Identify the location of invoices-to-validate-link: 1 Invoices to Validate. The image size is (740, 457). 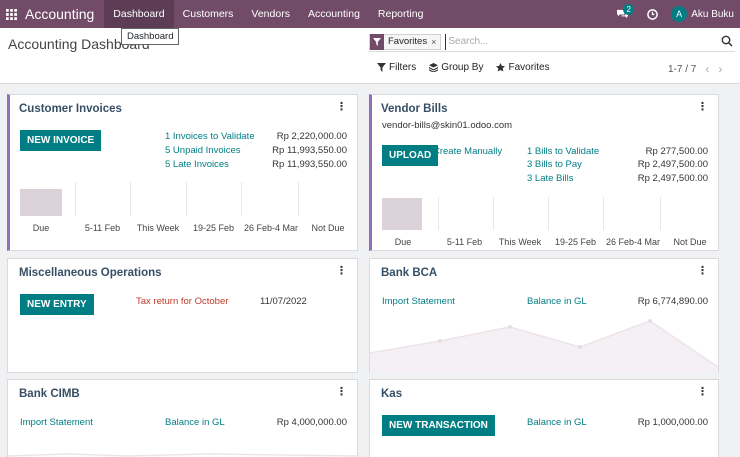
(210, 136).